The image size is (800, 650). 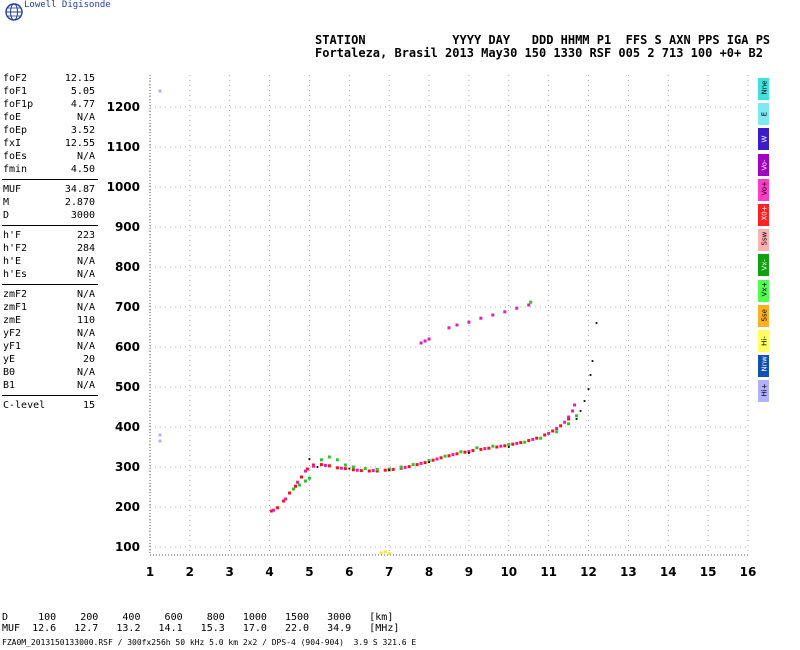 What do you see at coordinates (24, 405) in the screenshot?
I see `param-name: C-level` at bounding box center [24, 405].